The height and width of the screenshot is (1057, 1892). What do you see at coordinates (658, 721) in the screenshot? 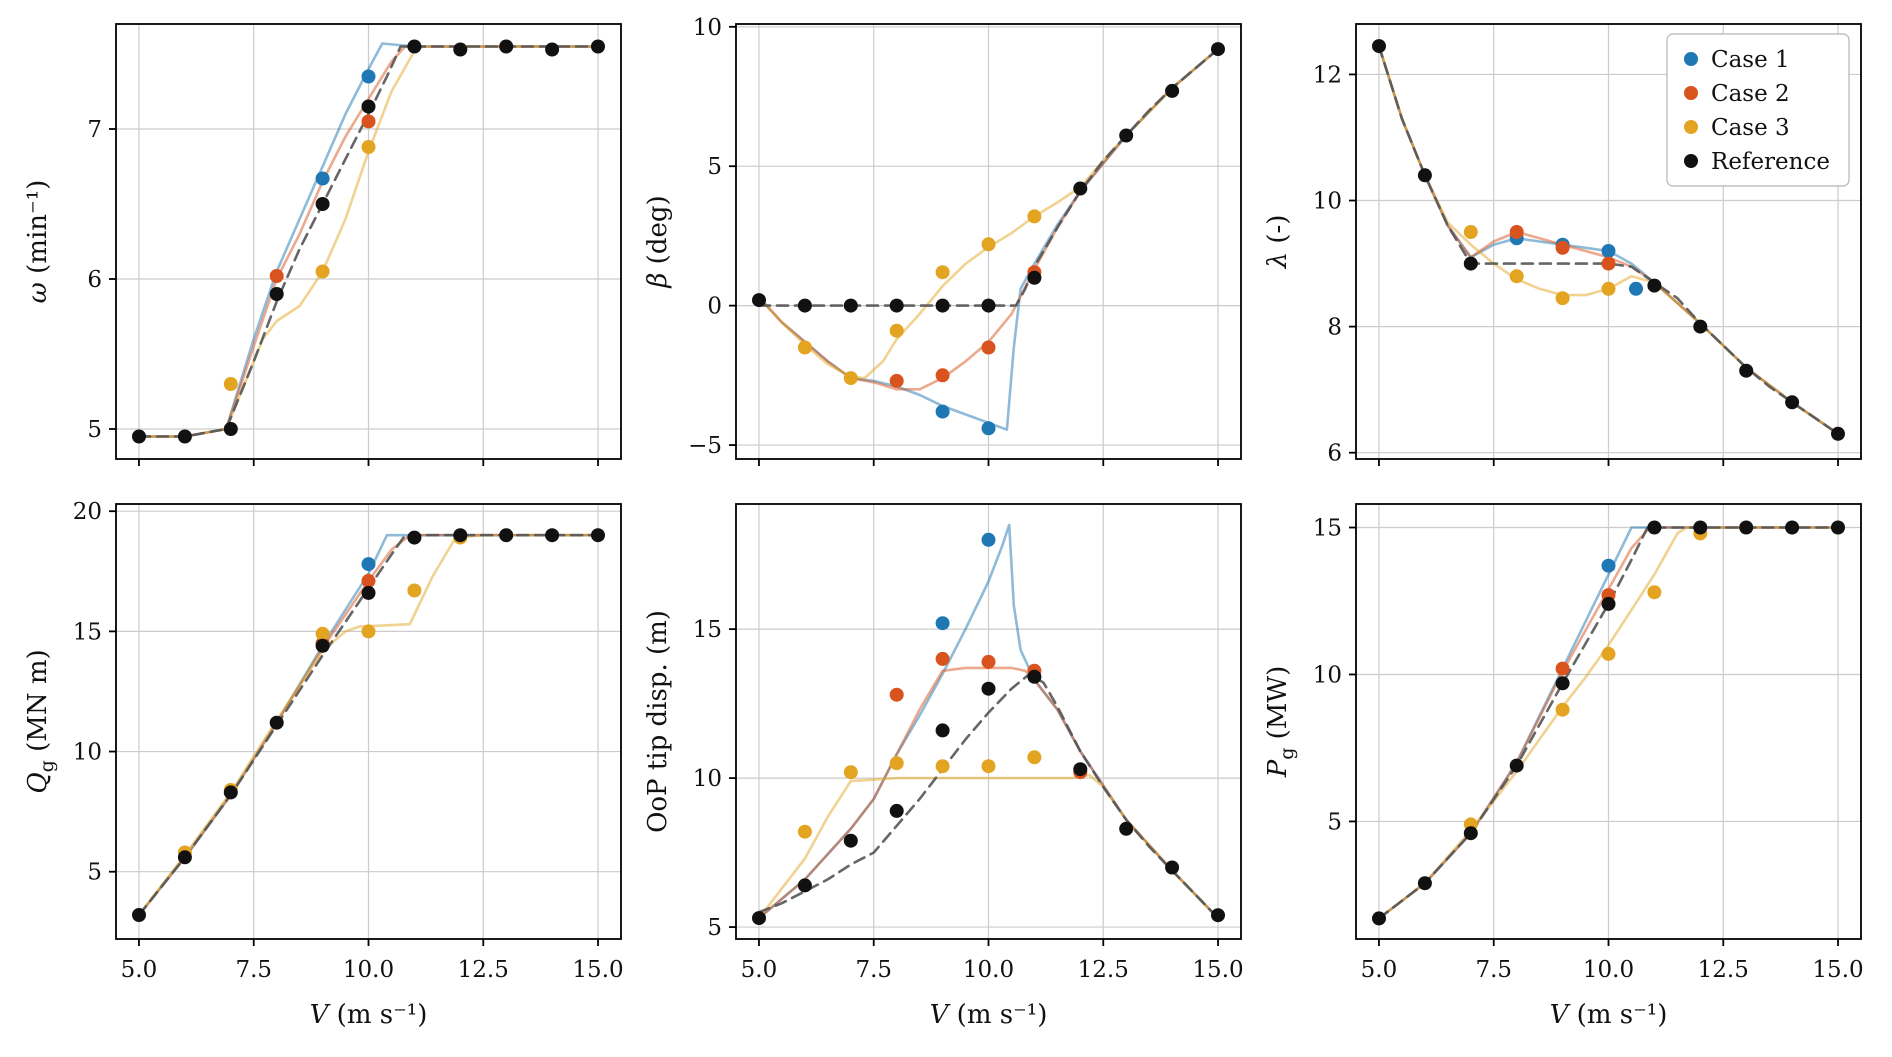
I see `y-axis-label: OoP tip disp. (m)` at bounding box center [658, 721].